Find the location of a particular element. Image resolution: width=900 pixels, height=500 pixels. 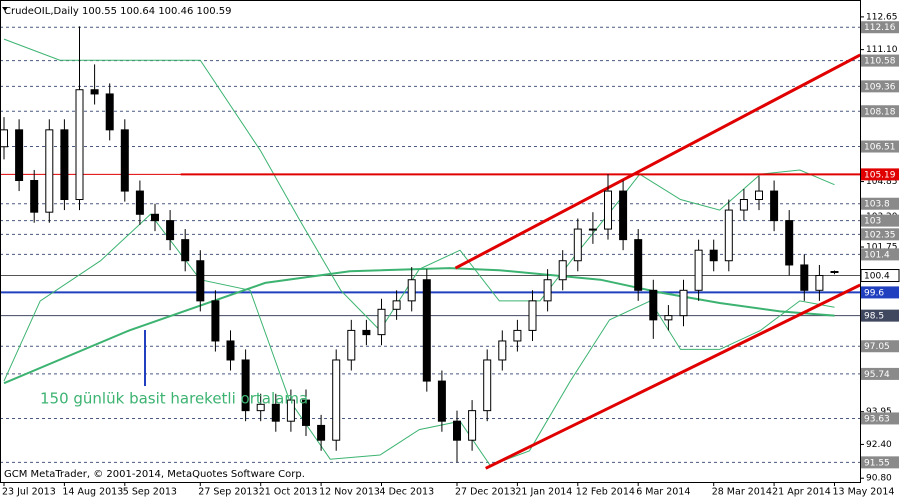

x-tick-label: 12 Nov 2013 is located at coordinates (349, 492).